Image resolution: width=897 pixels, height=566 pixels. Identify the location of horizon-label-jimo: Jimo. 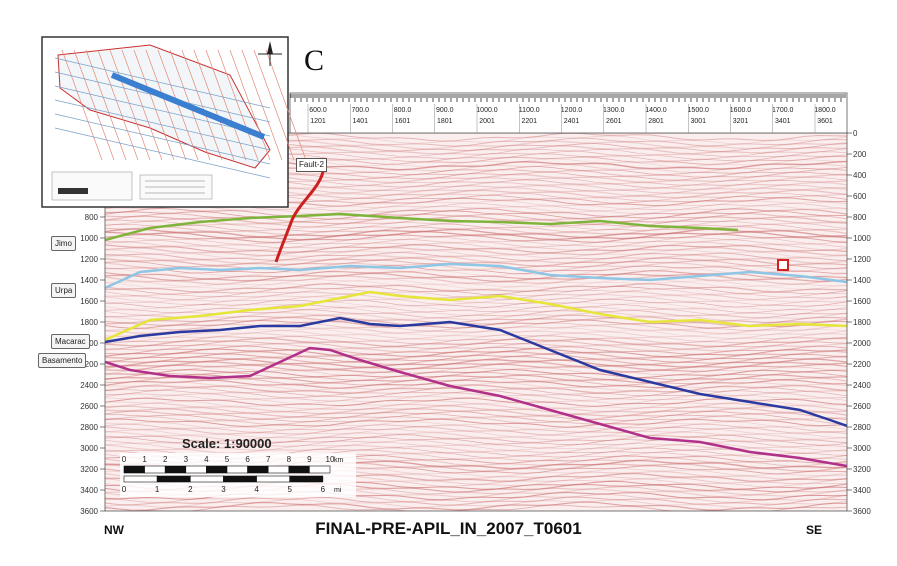
(63, 243).